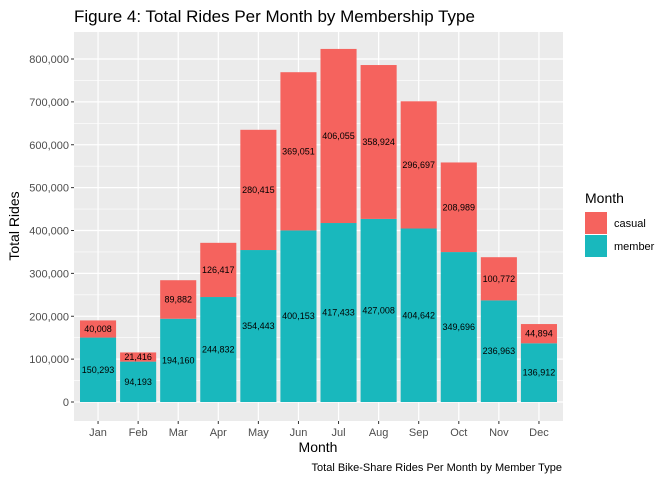 This screenshot has height=480, width=672. I want to click on legend-title: Month, so click(604, 198).